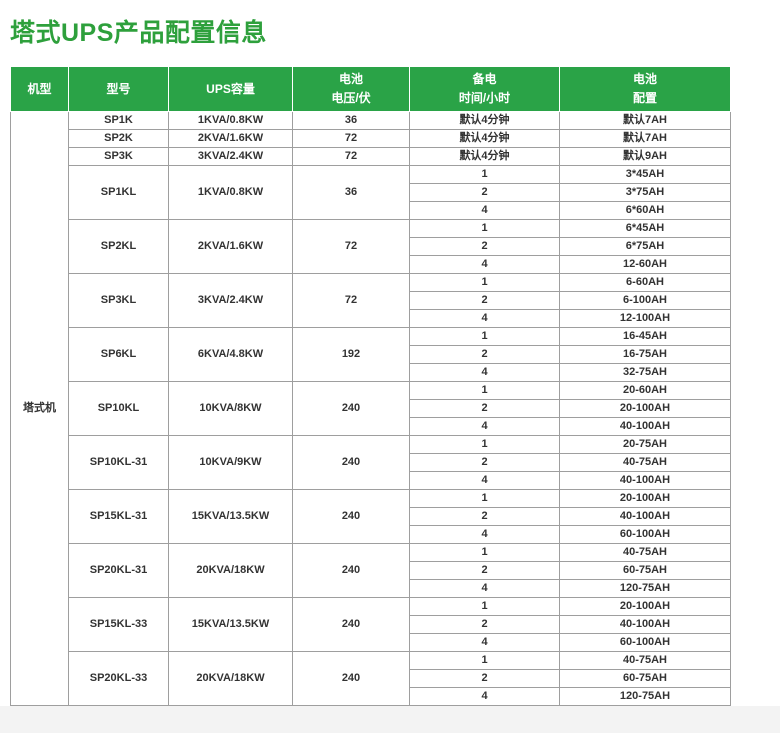  I want to click on table-row: 4 120-75AH, so click(371, 696).